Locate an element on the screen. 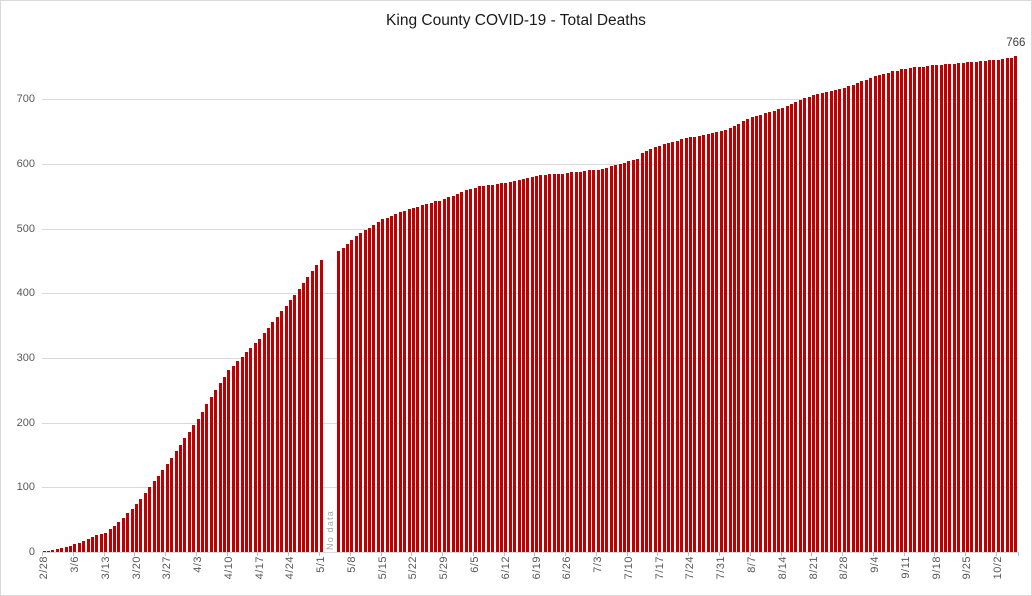 The width and height of the screenshot is (1032, 596). chart-title: King County COVID-19 - Total Deaths is located at coordinates (516, 20).